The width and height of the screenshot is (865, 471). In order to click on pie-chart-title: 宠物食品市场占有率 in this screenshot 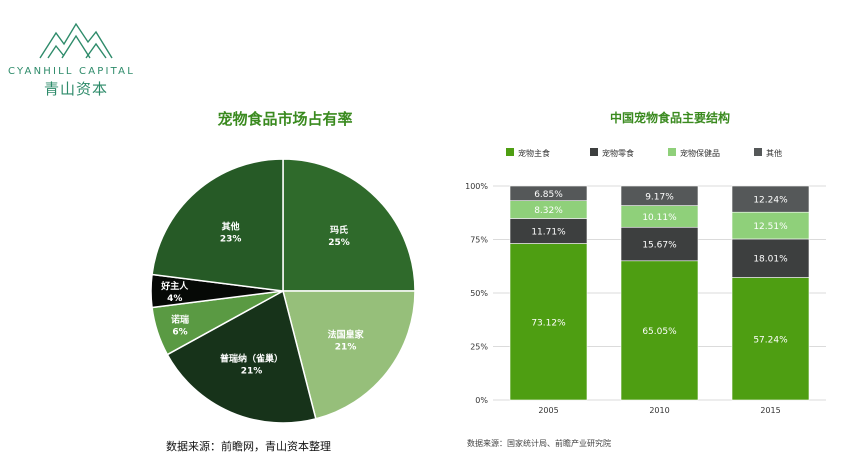, I will do `click(285, 119)`.